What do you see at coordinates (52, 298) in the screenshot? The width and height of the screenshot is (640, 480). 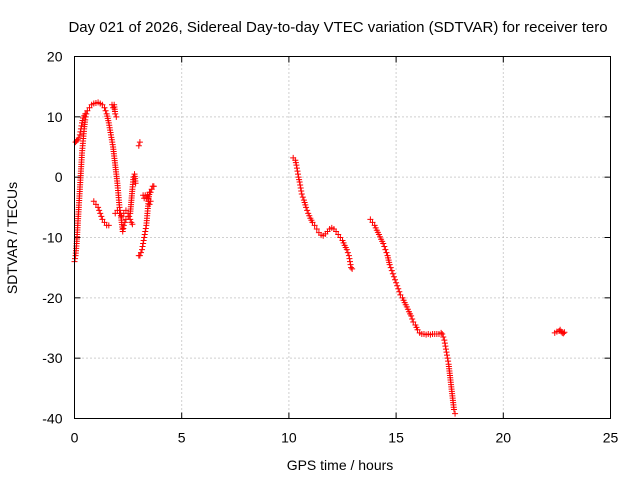 I see `y-tick-label: -20` at bounding box center [52, 298].